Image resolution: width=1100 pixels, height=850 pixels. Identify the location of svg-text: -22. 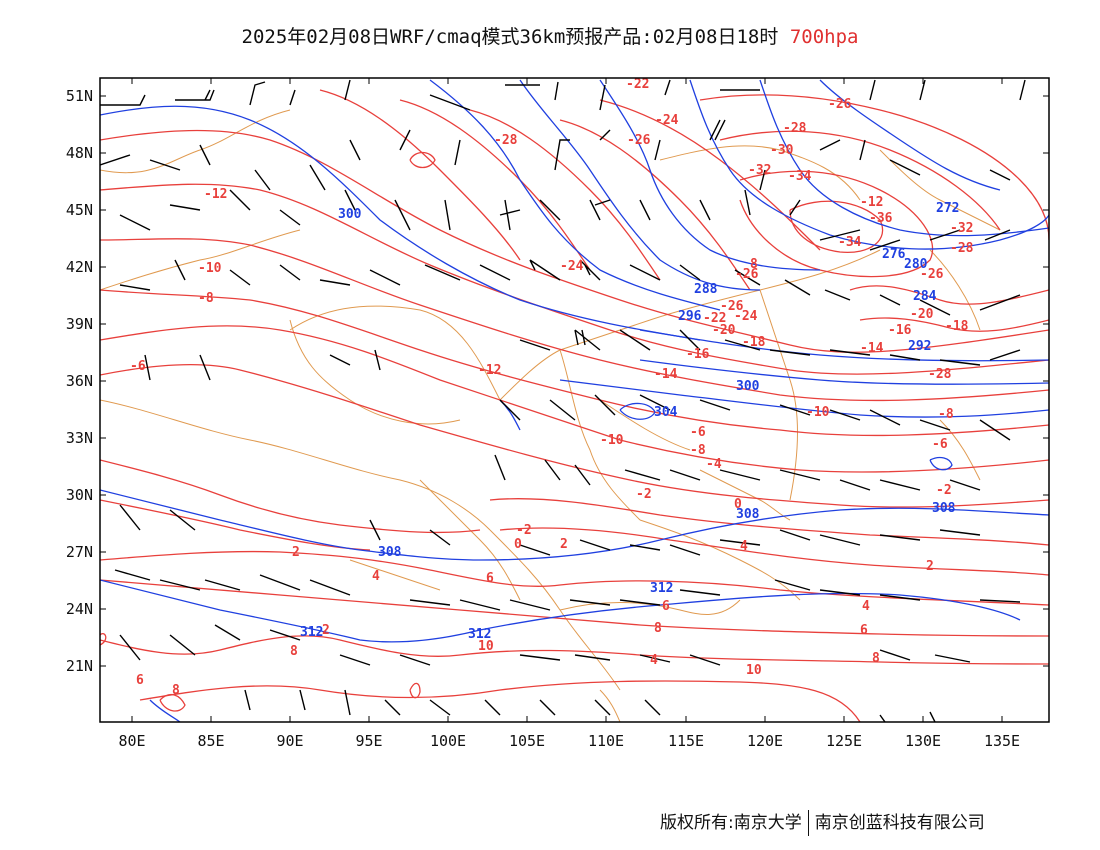
(637, 84).